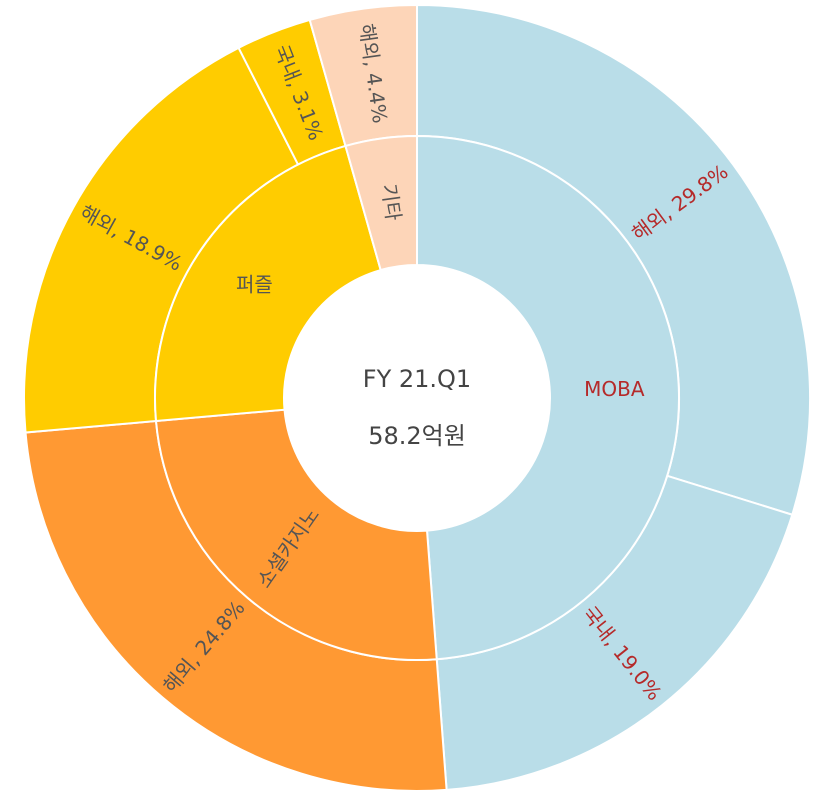  What do you see at coordinates (391, 202) in the screenshot?
I see `inner-label: 기타` at bounding box center [391, 202].